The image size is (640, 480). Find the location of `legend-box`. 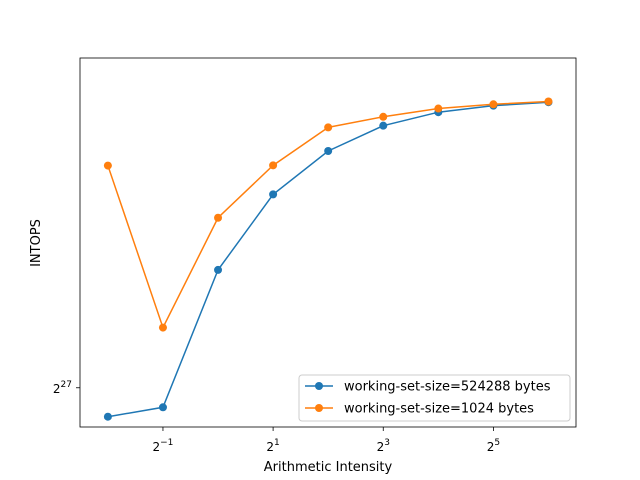

legend-box is located at coordinates (434, 398).